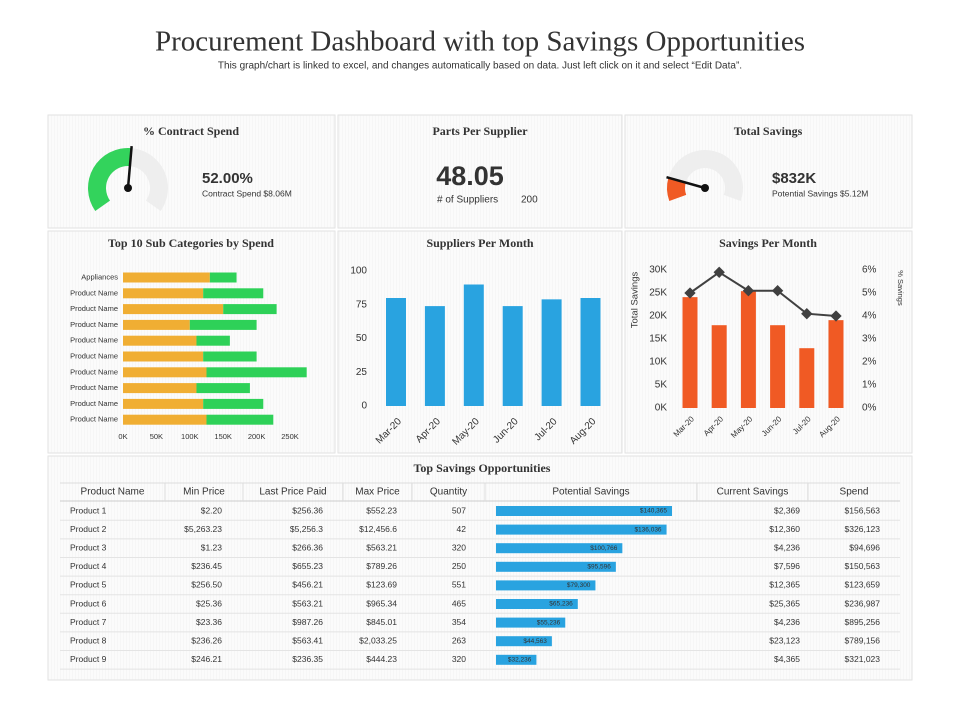 This screenshot has width=960, height=720. Describe the element at coordinates (156, 436) in the screenshot. I see `x-tick-label: 50K` at that location.